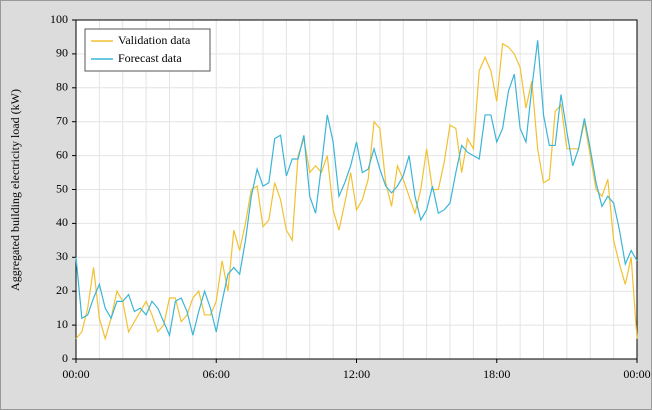  Describe the element at coordinates (62, 53) in the screenshot. I see `y-tick-label: 90` at that location.